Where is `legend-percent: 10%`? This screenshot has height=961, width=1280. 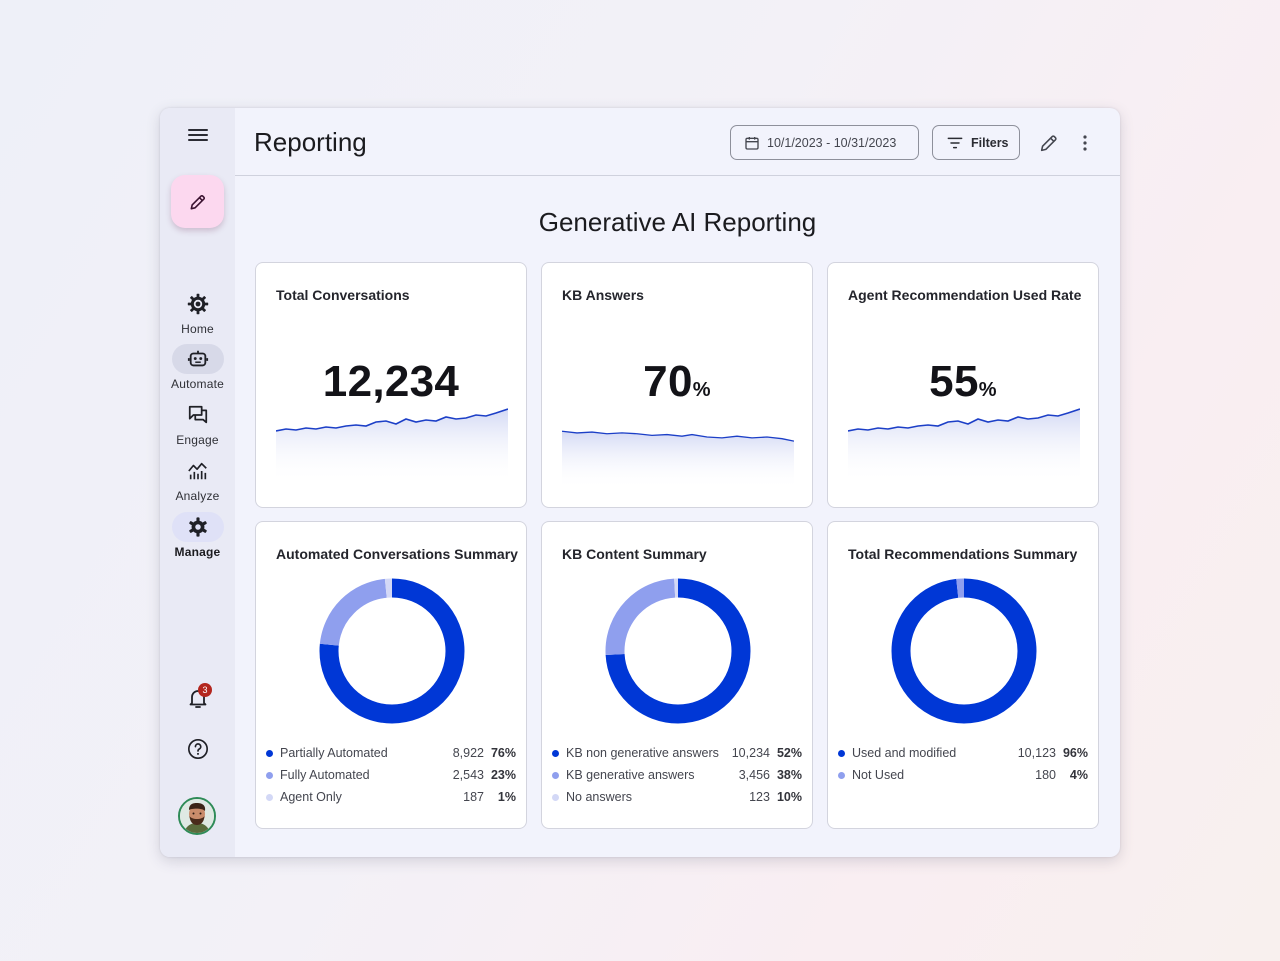 legend-percent: 10% is located at coordinates (789, 797).